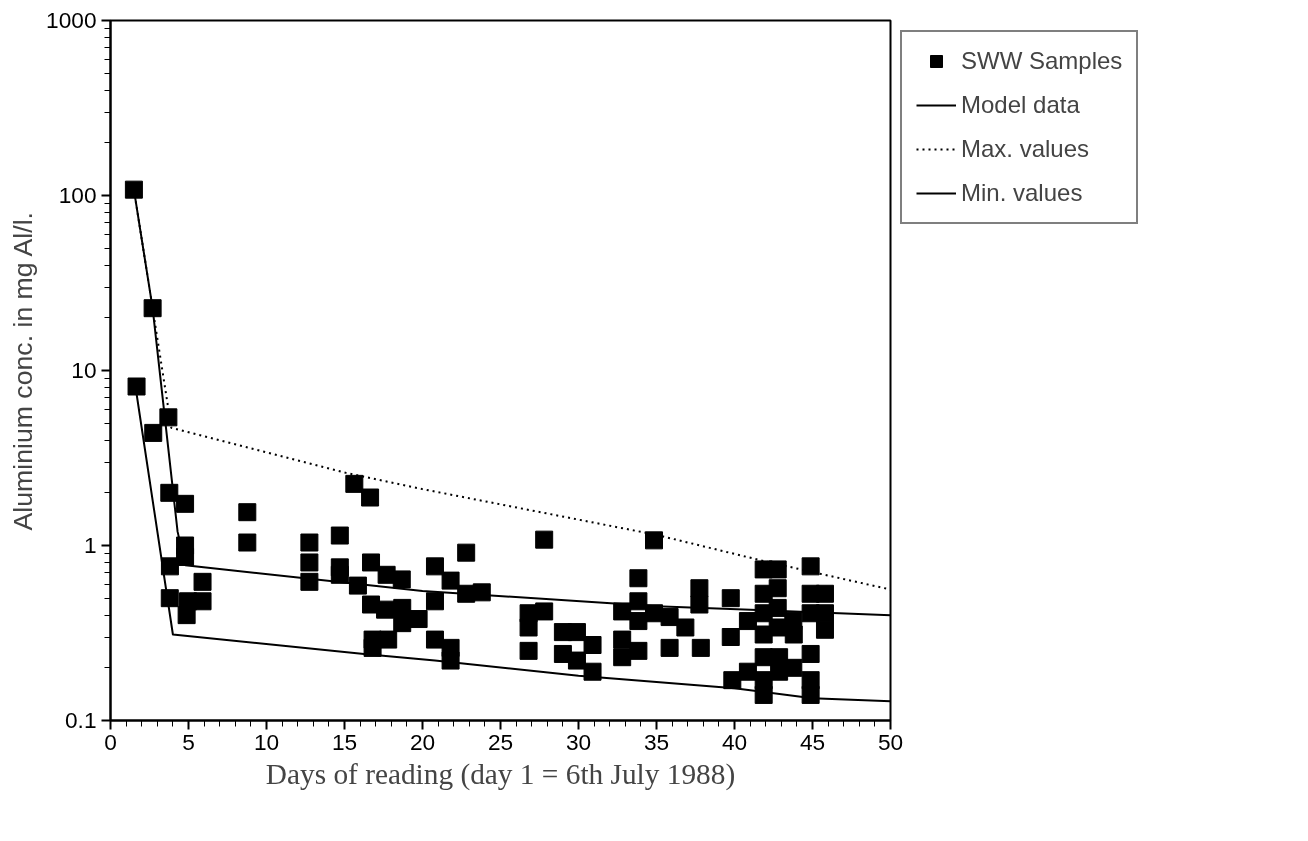 This screenshot has height=841, width=1308. Describe the element at coordinates (1042, 61) in the screenshot. I see `legend-label: SWW Samples` at that location.